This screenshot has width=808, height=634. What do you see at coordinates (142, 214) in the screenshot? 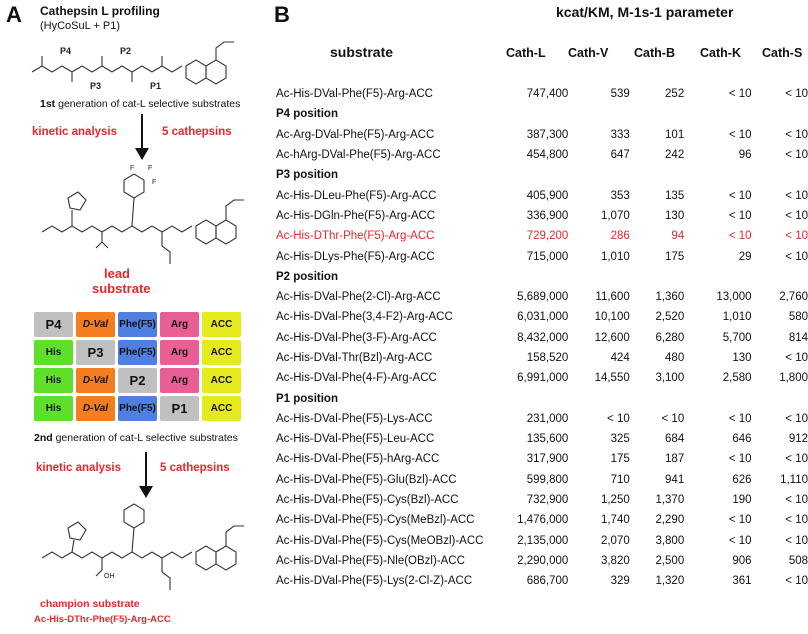
I see `lead-structure-diagram: F FF` at bounding box center [142, 214].